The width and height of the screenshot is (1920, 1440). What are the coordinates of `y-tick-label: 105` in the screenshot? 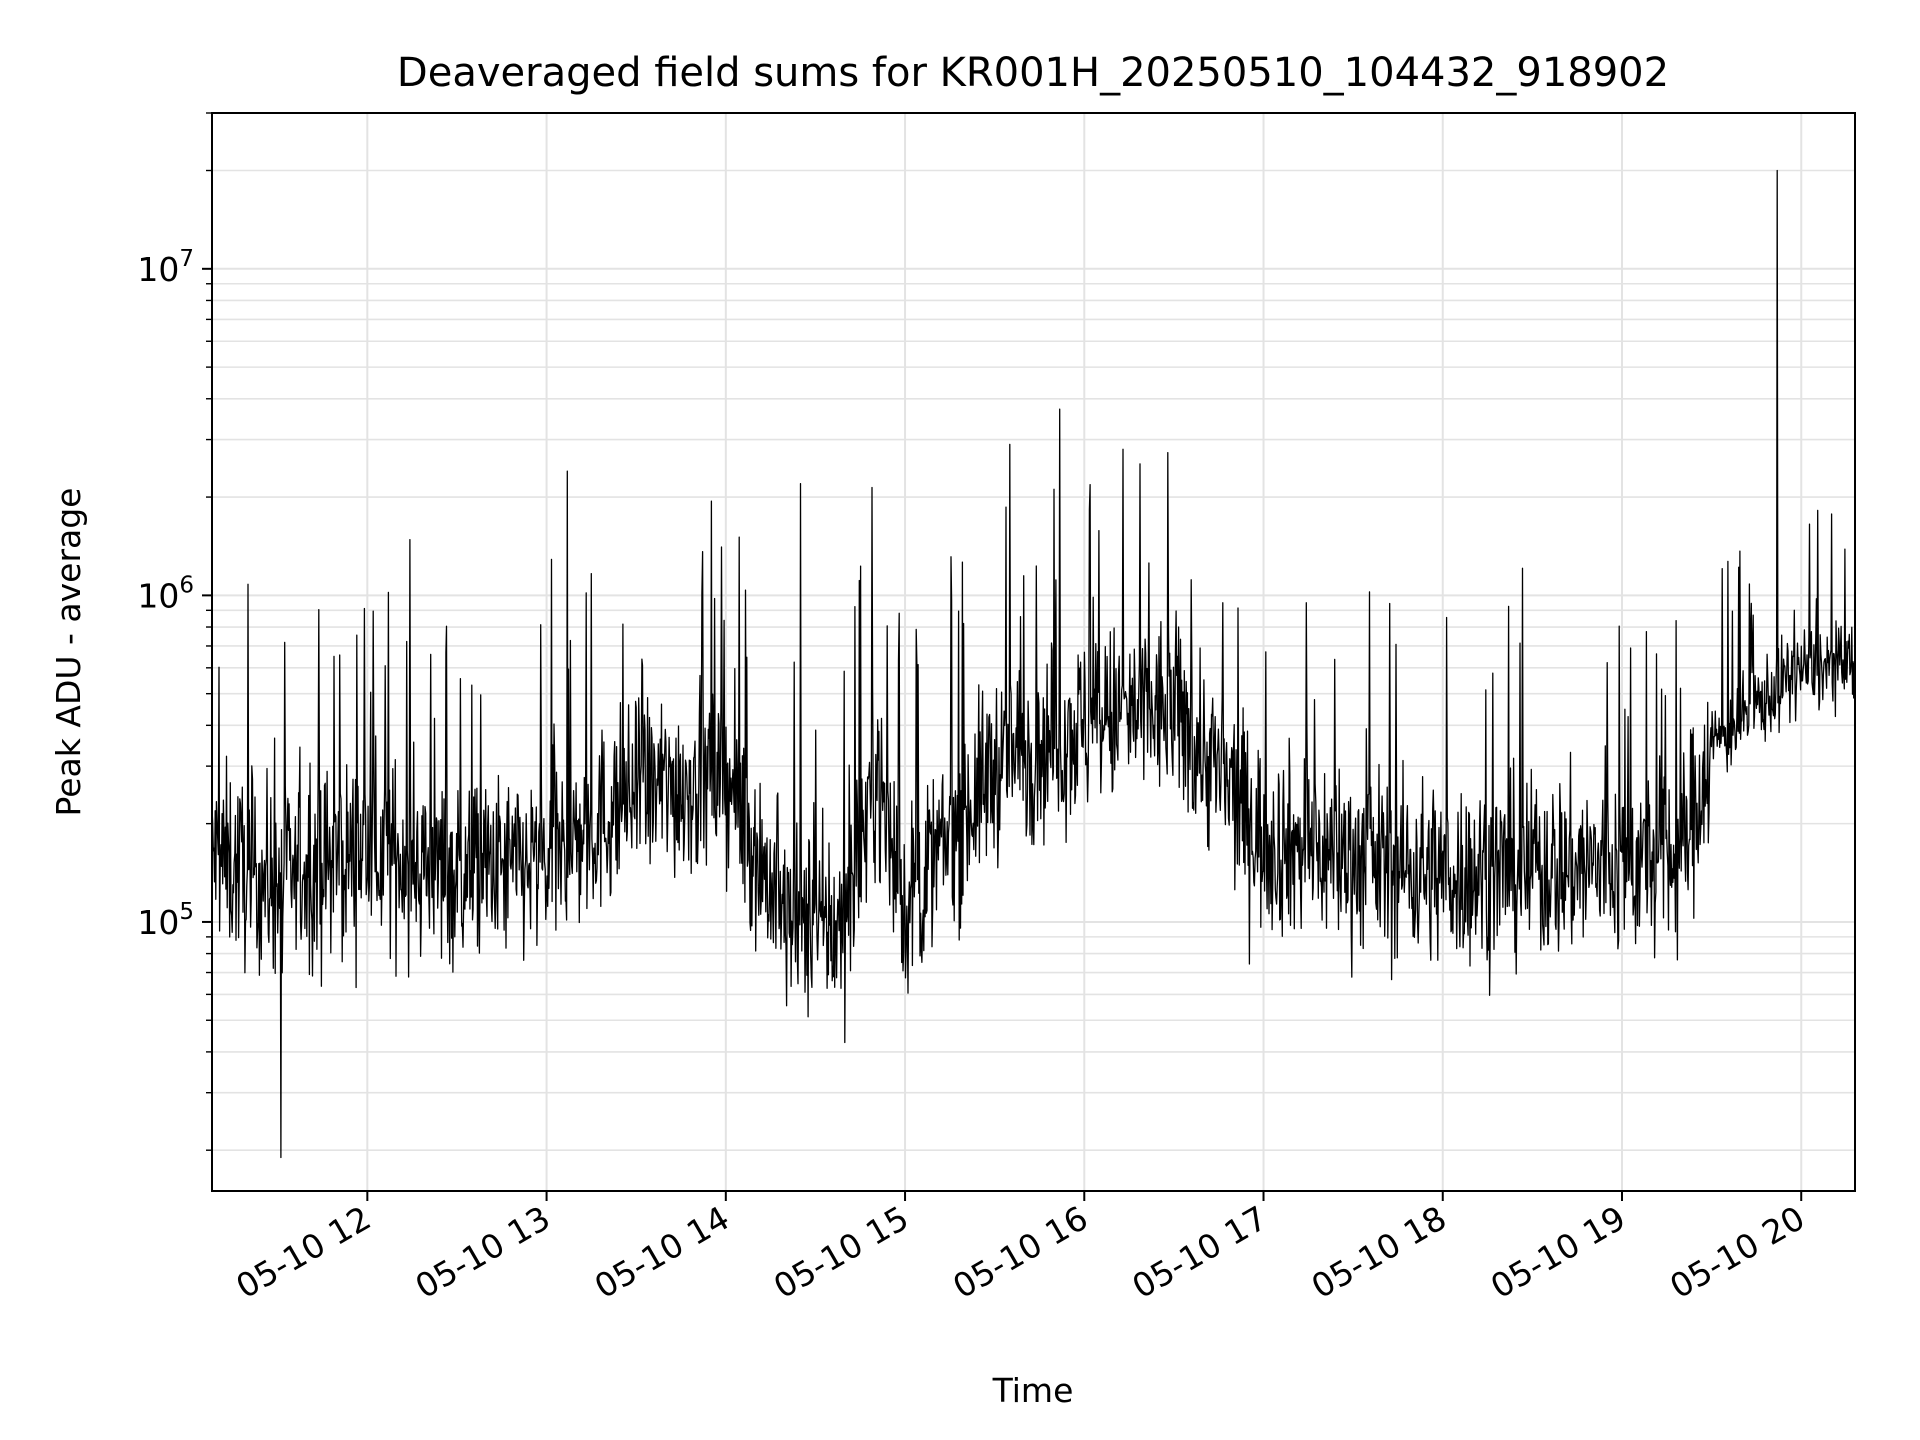 It's located at (165, 920).